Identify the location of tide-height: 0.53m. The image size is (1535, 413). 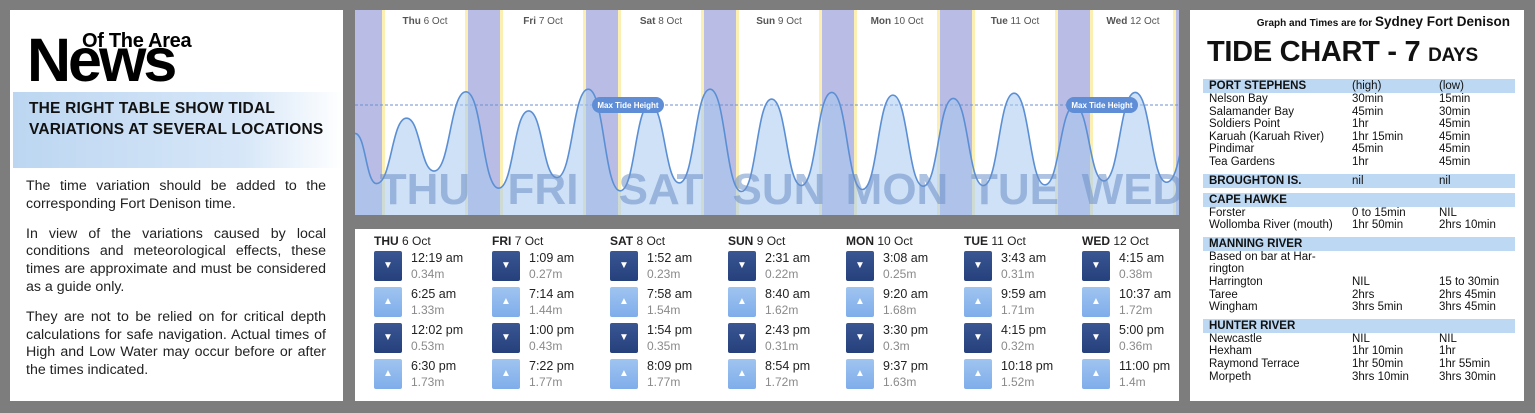
(428, 346).